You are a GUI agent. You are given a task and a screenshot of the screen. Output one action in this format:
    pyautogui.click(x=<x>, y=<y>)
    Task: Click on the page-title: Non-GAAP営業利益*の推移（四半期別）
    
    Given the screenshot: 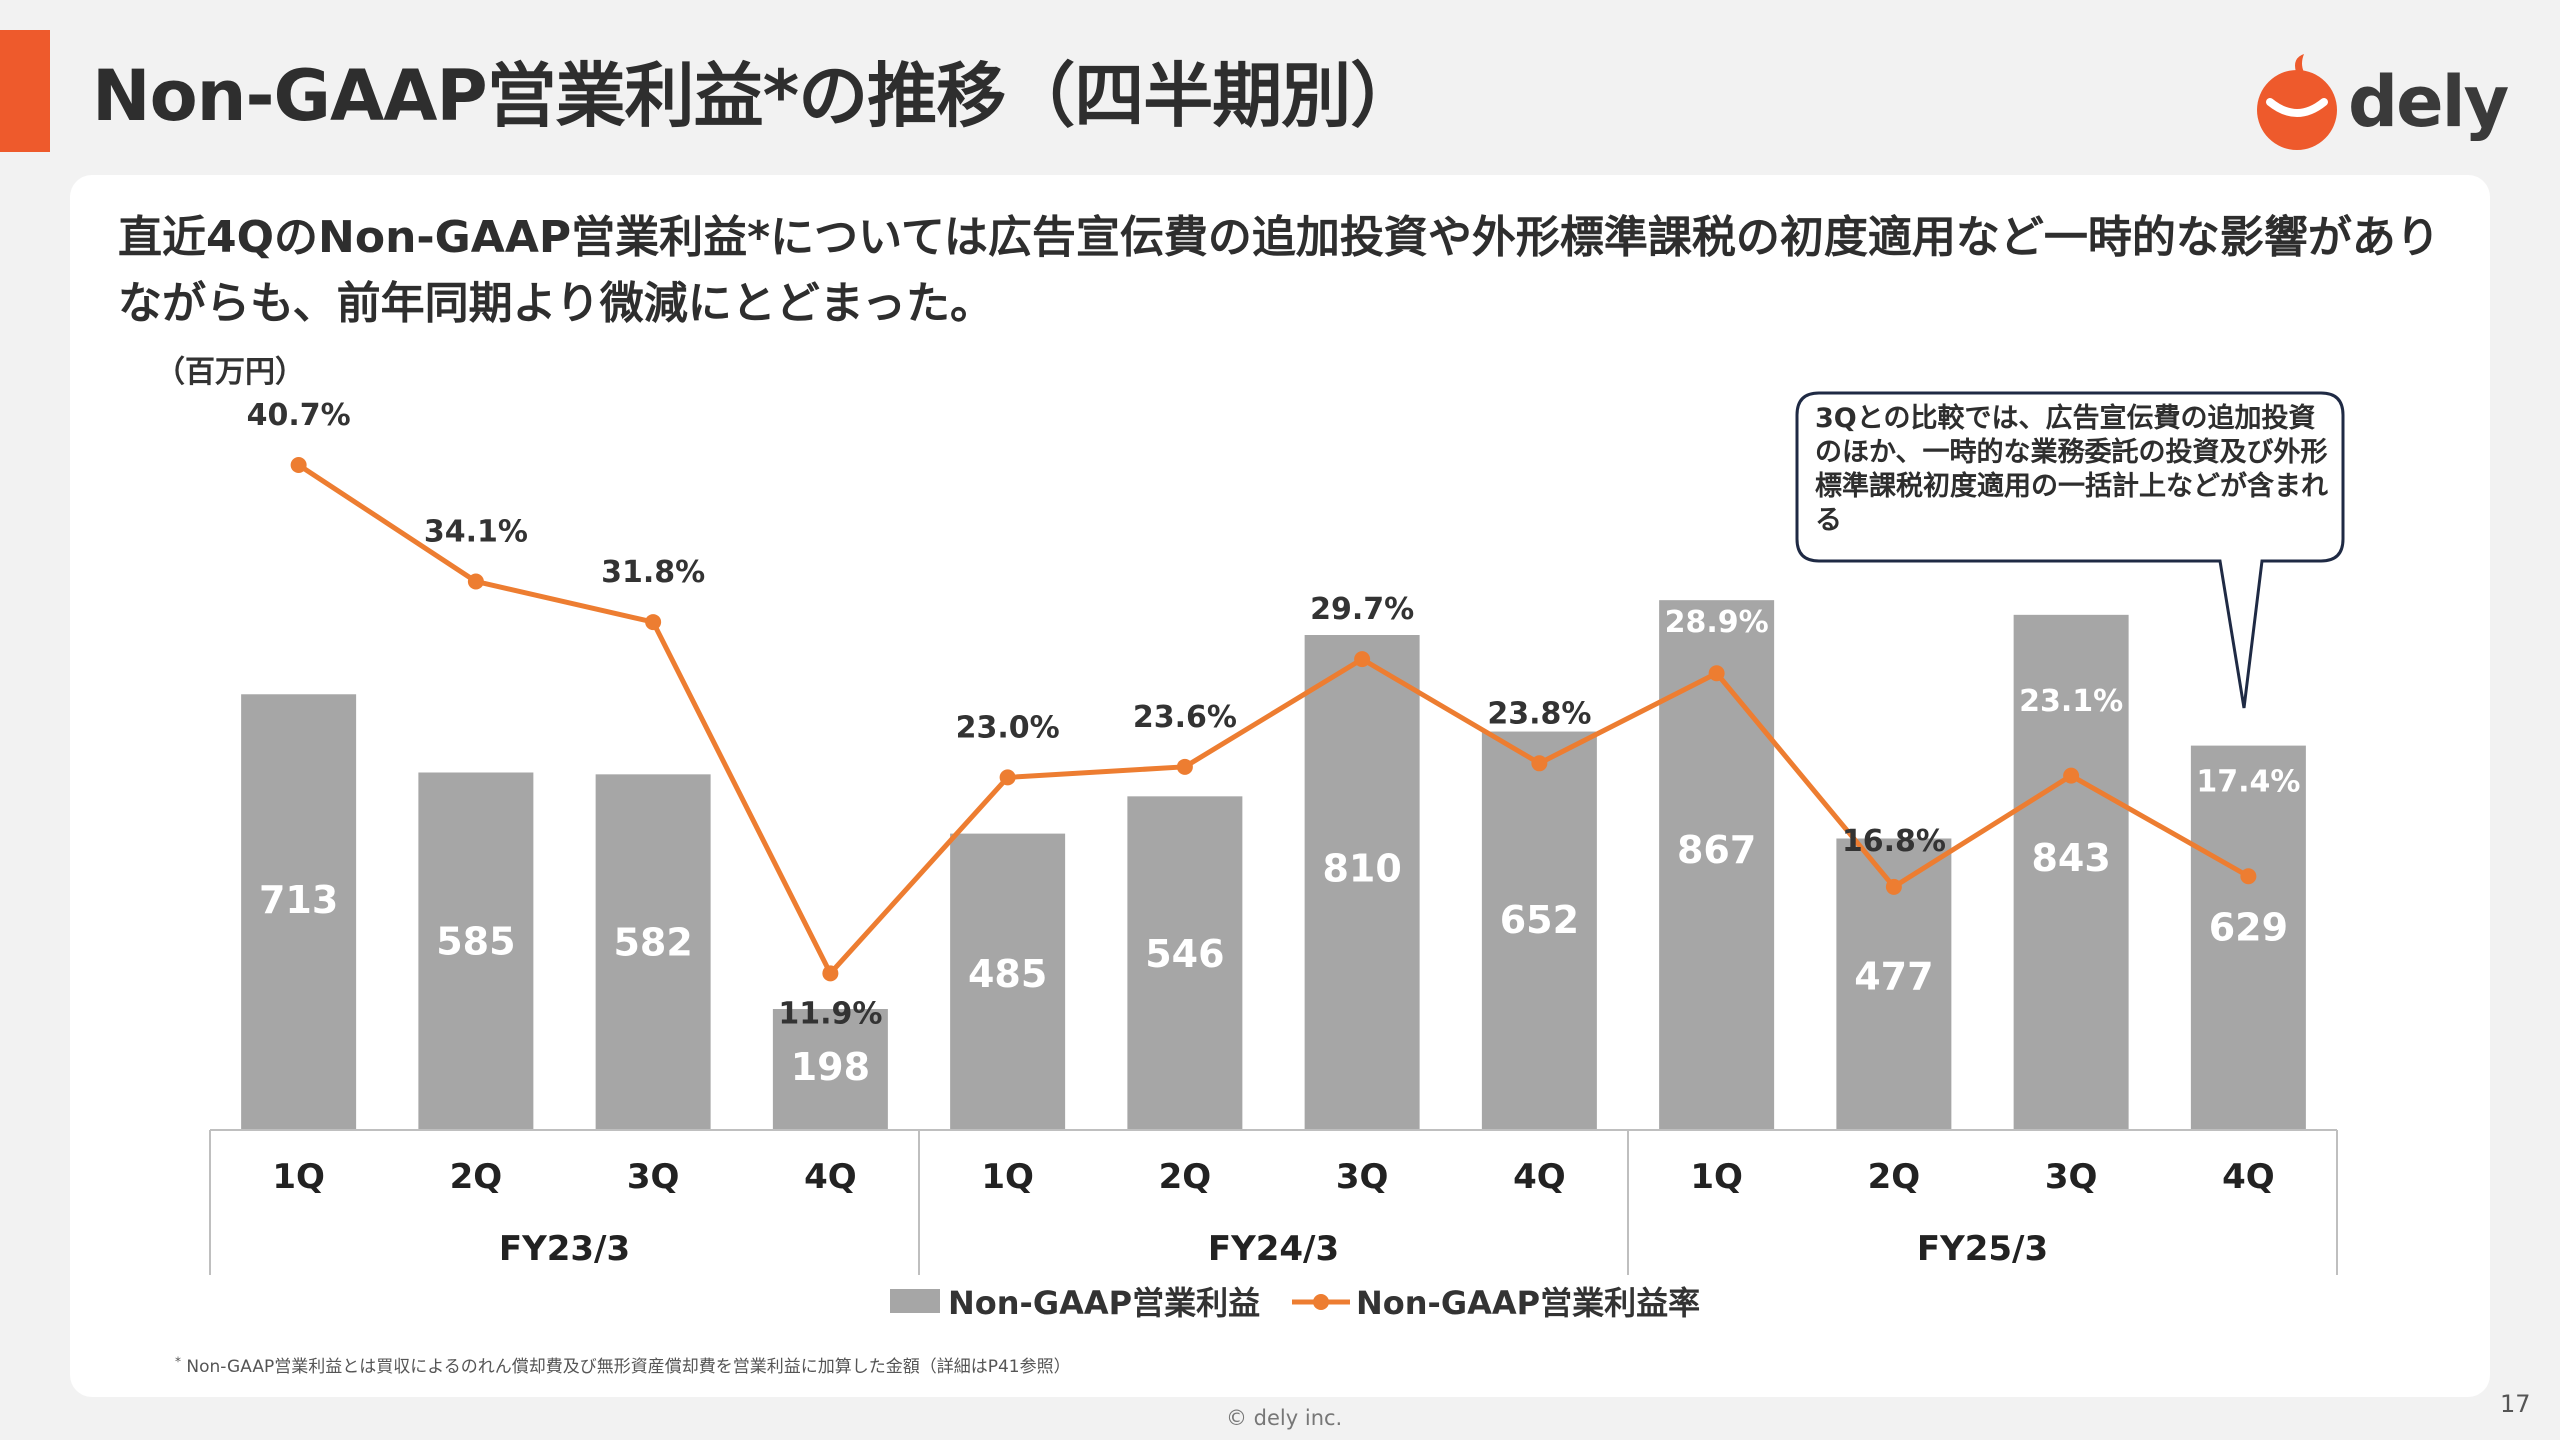 What is the action you would take?
    pyautogui.click(x=756, y=96)
    